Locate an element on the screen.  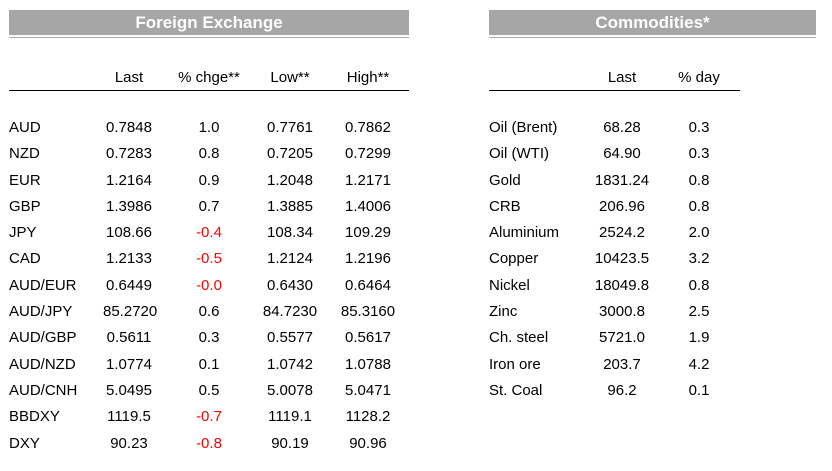
fx-last-value: 0.5611 is located at coordinates (129, 338).